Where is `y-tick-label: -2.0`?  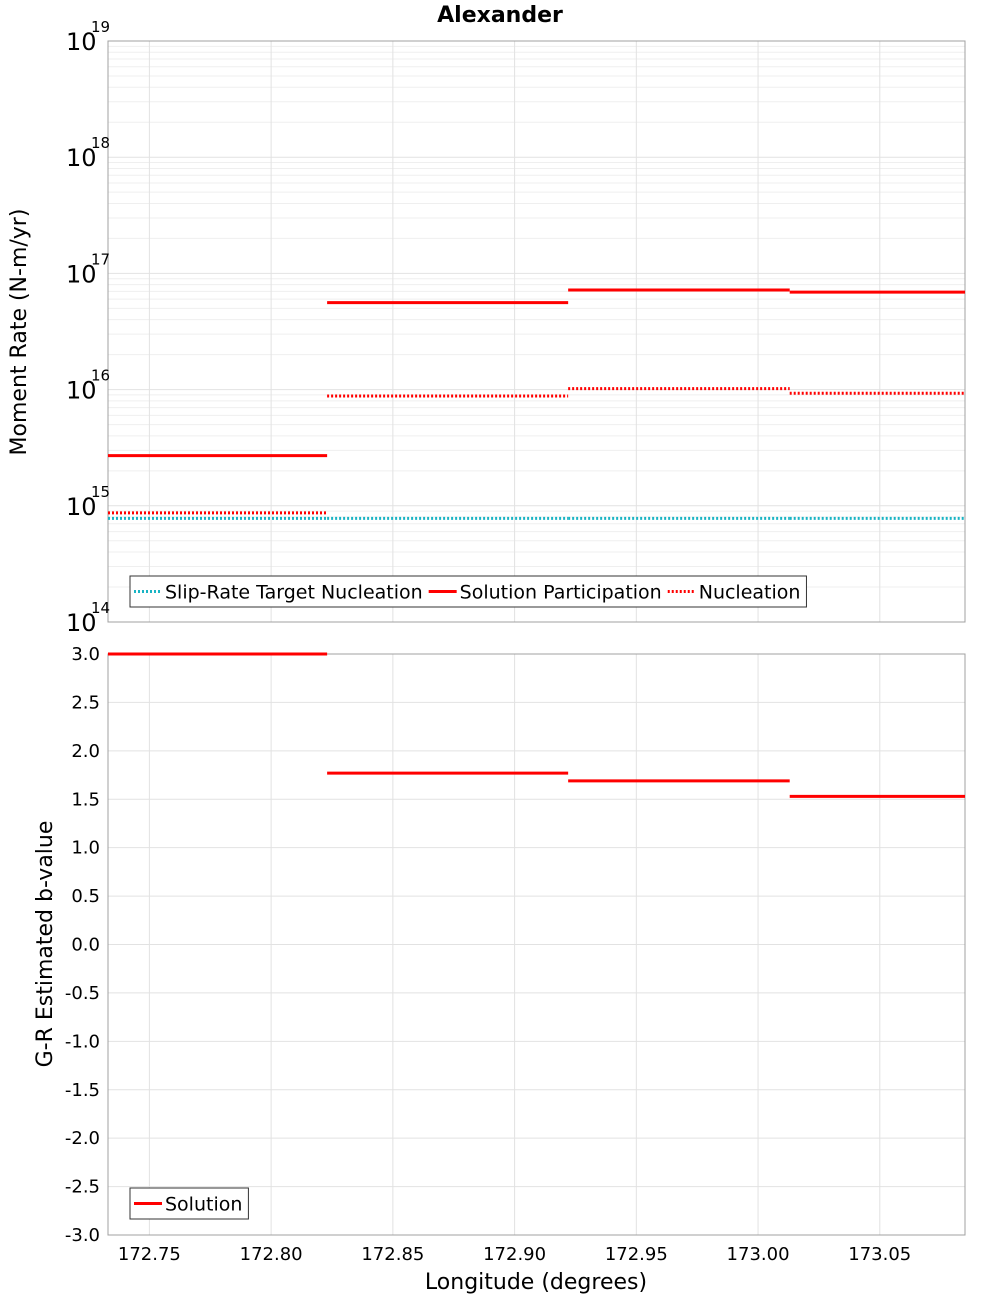
y-tick-label: -2.0 is located at coordinates (82, 1138).